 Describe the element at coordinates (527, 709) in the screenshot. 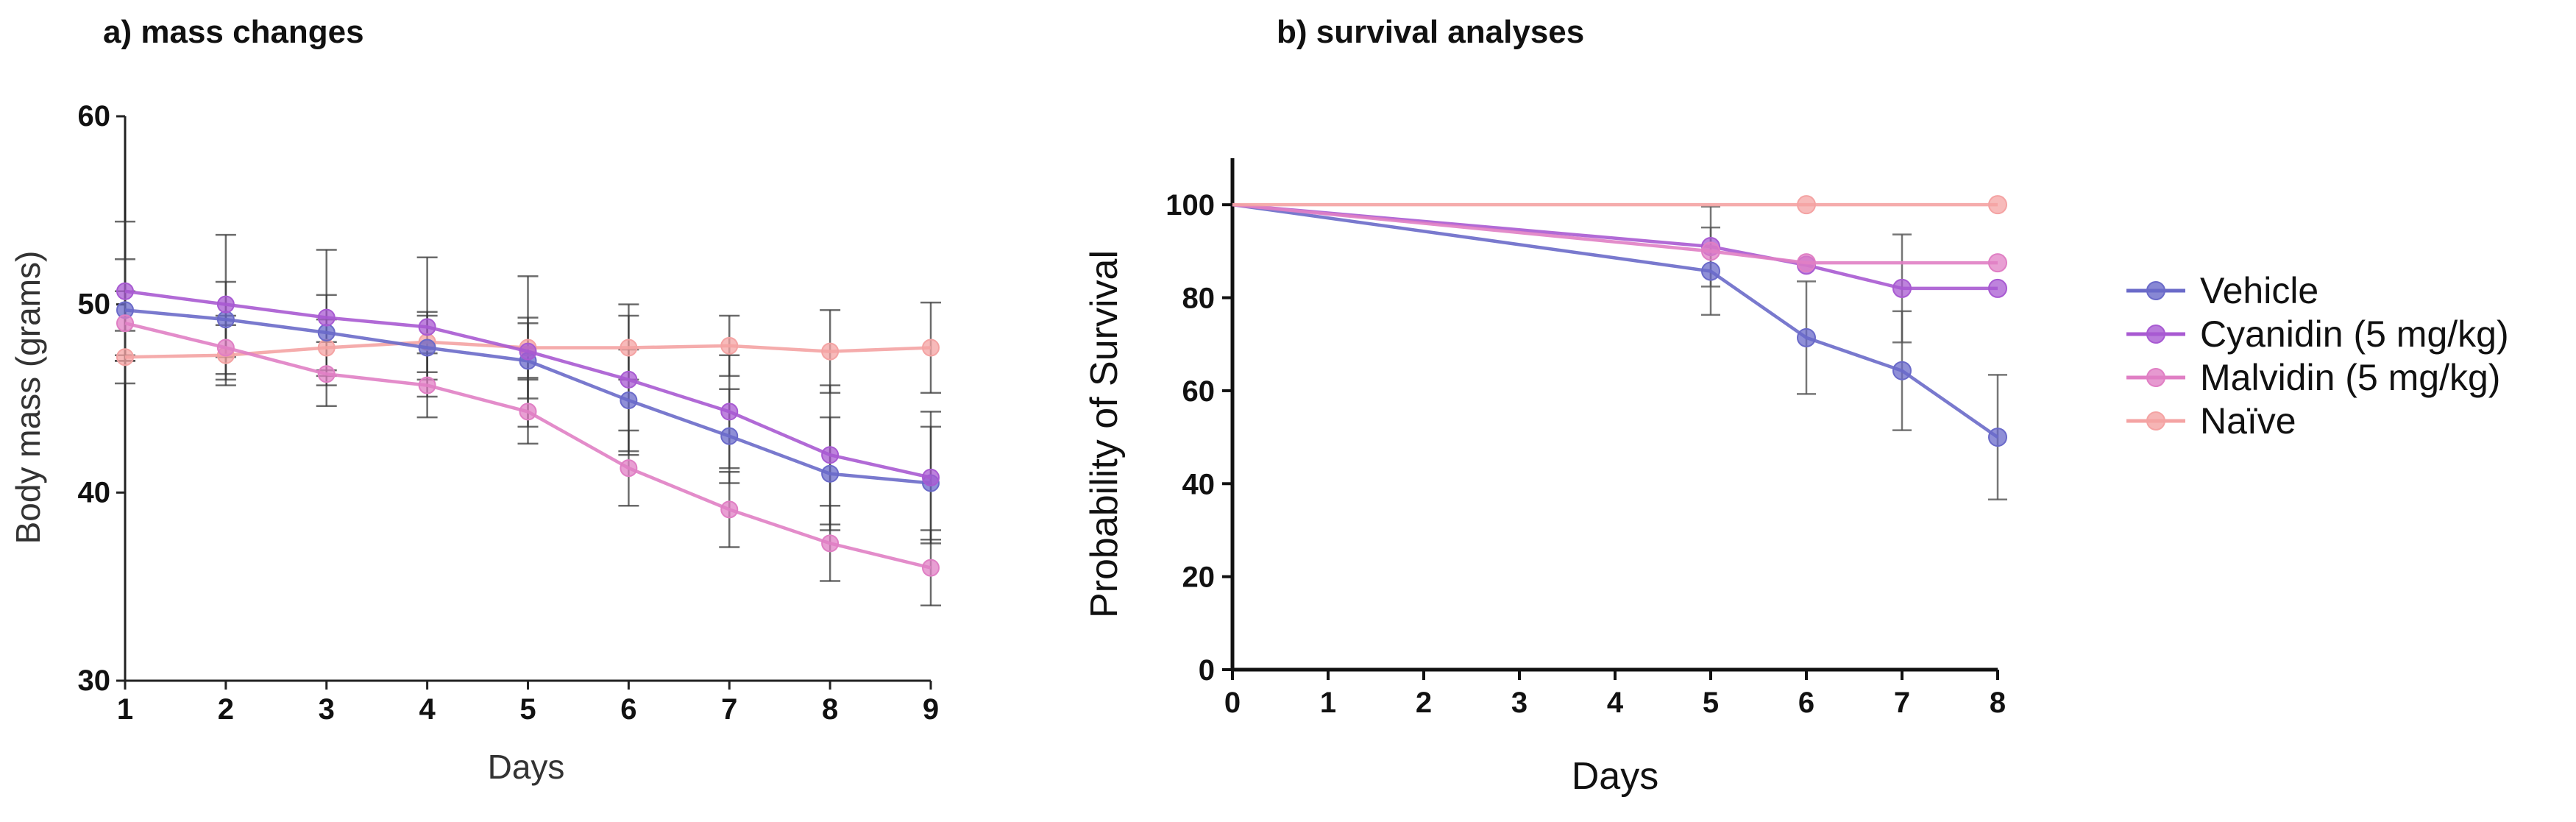

I see `panel-a-x-tick-label: 5` at that location.